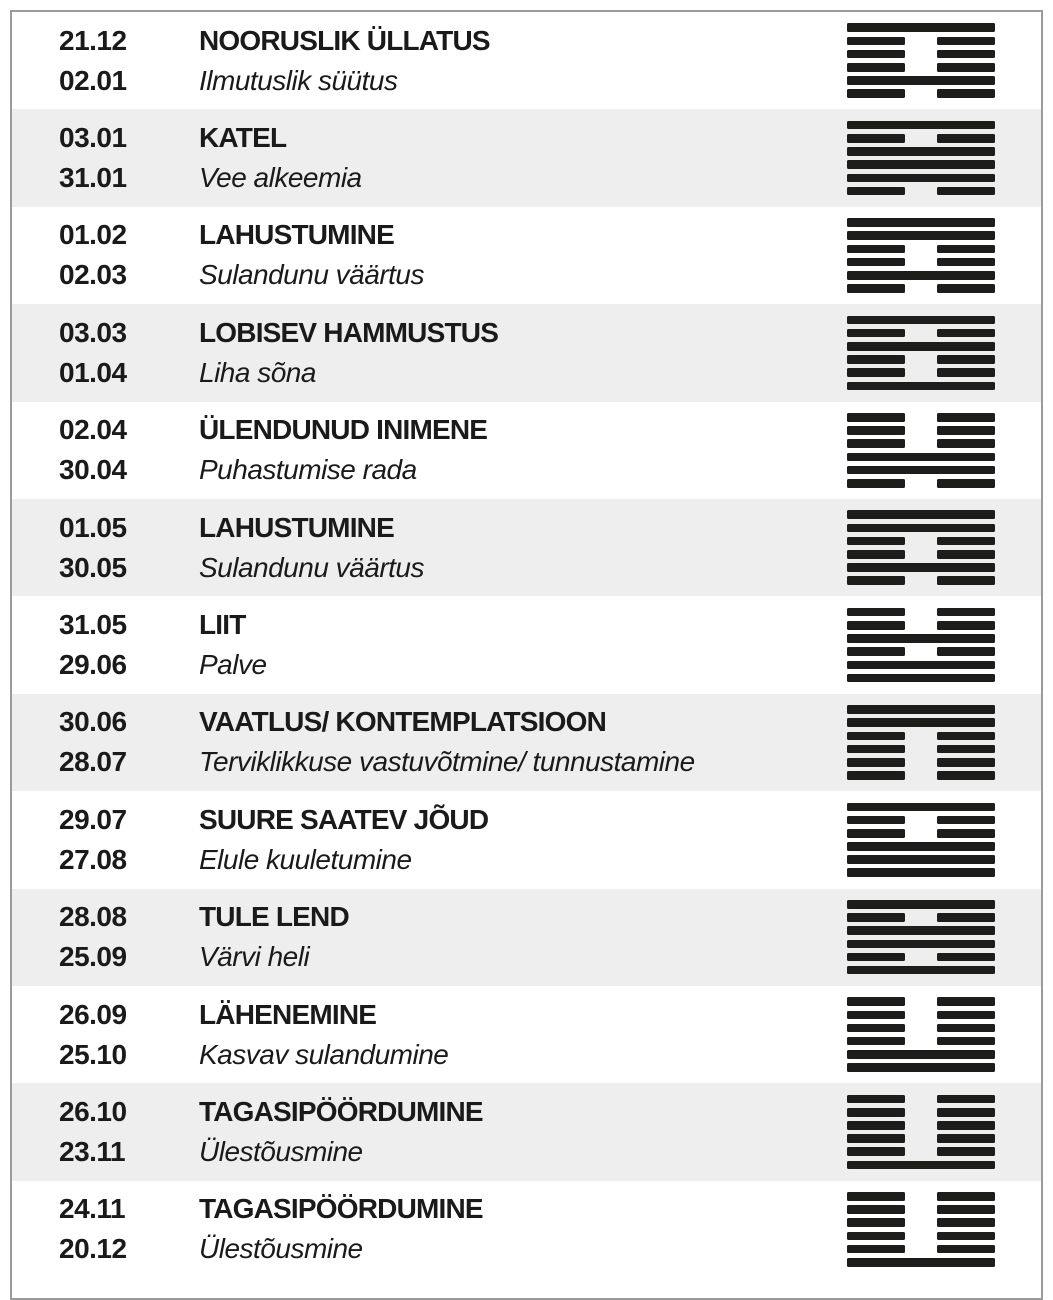 Image resolution: width=1053 pixels, height=1300 pixels. What do you see at coordinates (129, 1229) in the screenshot?
I see `date-range: 24.11 20.12` at bounding box center [129, 1229].